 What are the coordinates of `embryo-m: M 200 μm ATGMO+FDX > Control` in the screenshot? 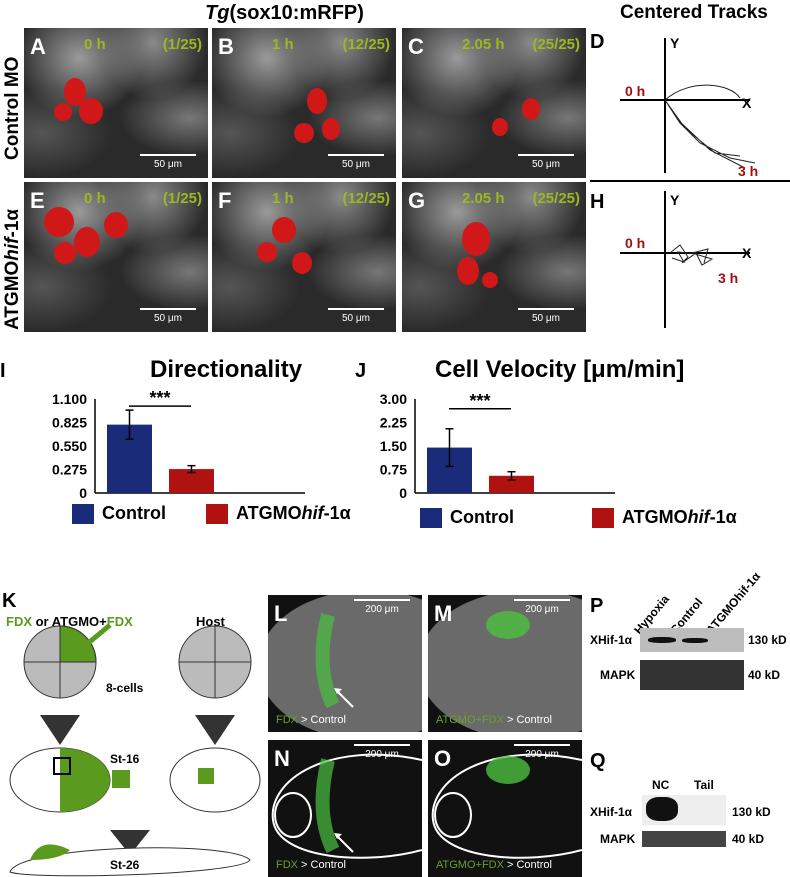 It's located at (505, 663).